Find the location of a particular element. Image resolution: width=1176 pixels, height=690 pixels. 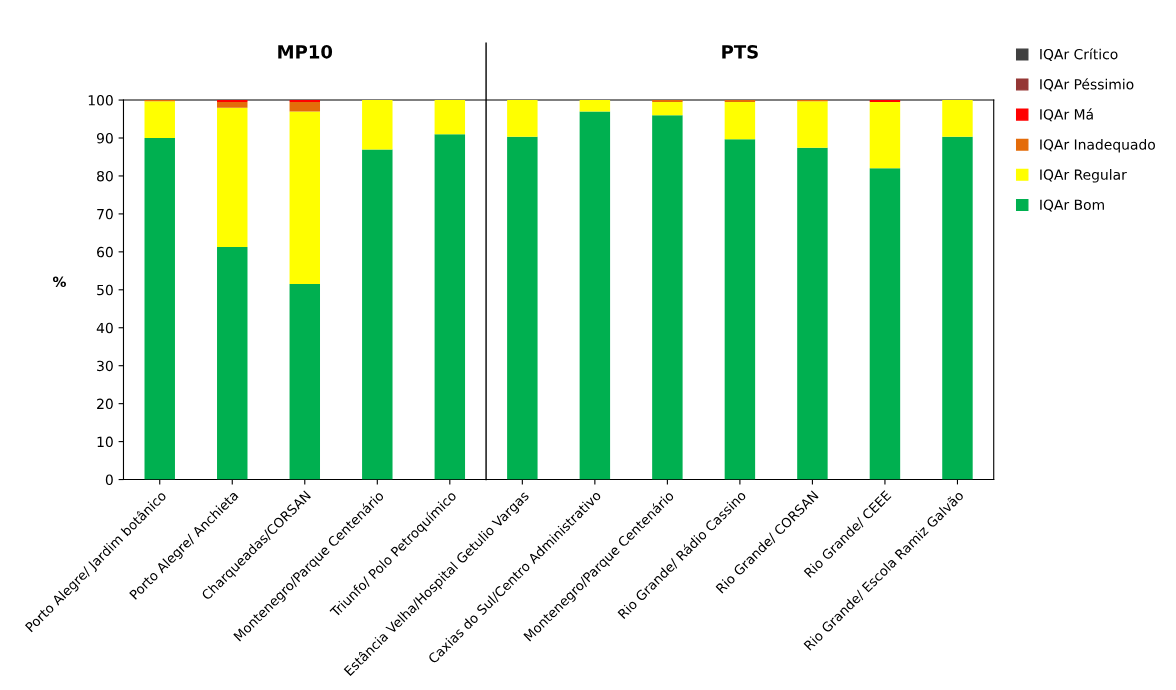

y-tick-label: 30 is located at coordinates (105, 366).